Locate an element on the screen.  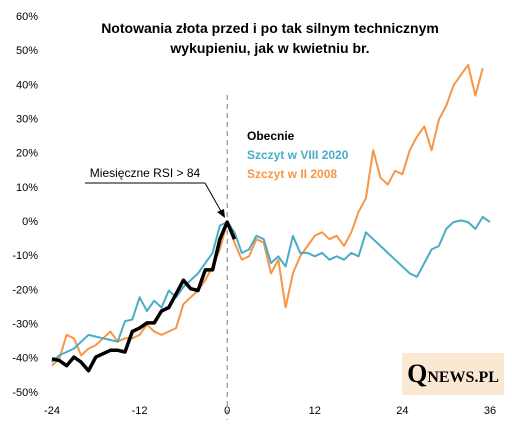
legend-entry: Szczyt w VIII 2020 is located at coordinates (298, 155).